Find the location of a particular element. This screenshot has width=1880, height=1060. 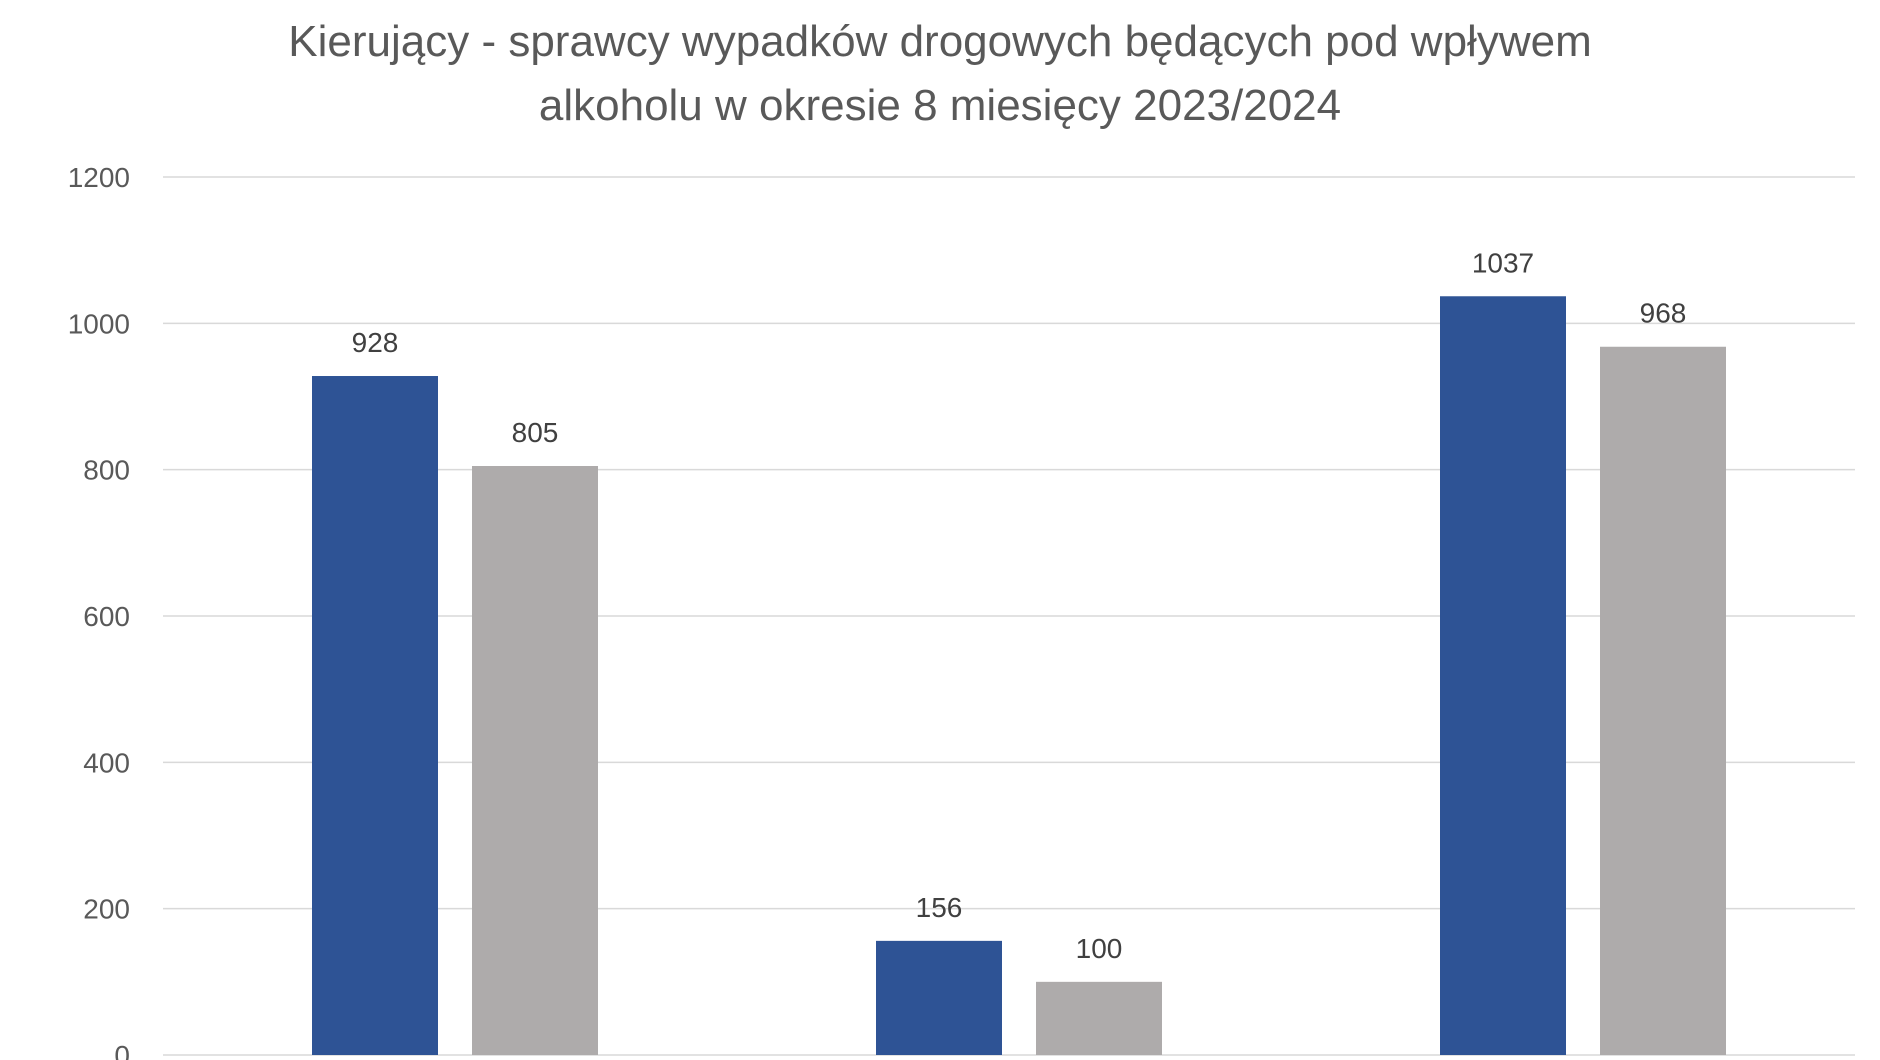

data-label: 928 is located at coordinates (375, 342).